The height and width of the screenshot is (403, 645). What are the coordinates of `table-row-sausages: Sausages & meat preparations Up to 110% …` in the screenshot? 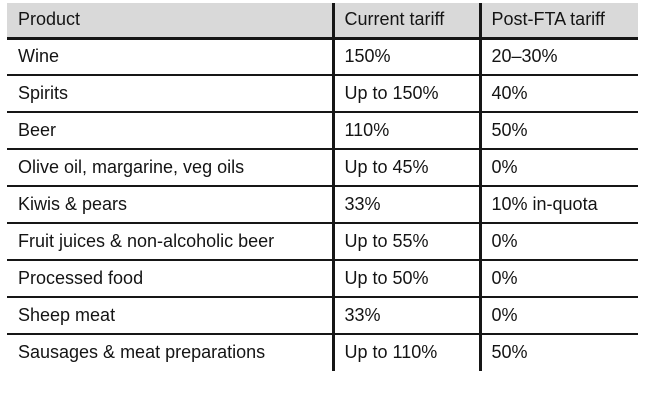 It's located at (322, 352).